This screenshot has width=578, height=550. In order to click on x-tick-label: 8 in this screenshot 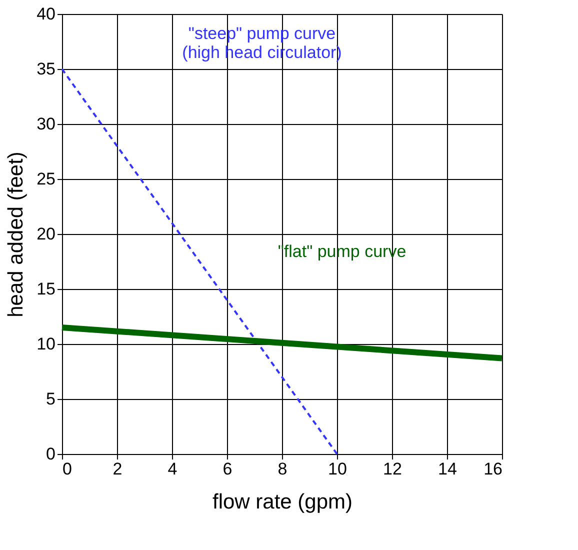, I will do `click(283, 469)`.